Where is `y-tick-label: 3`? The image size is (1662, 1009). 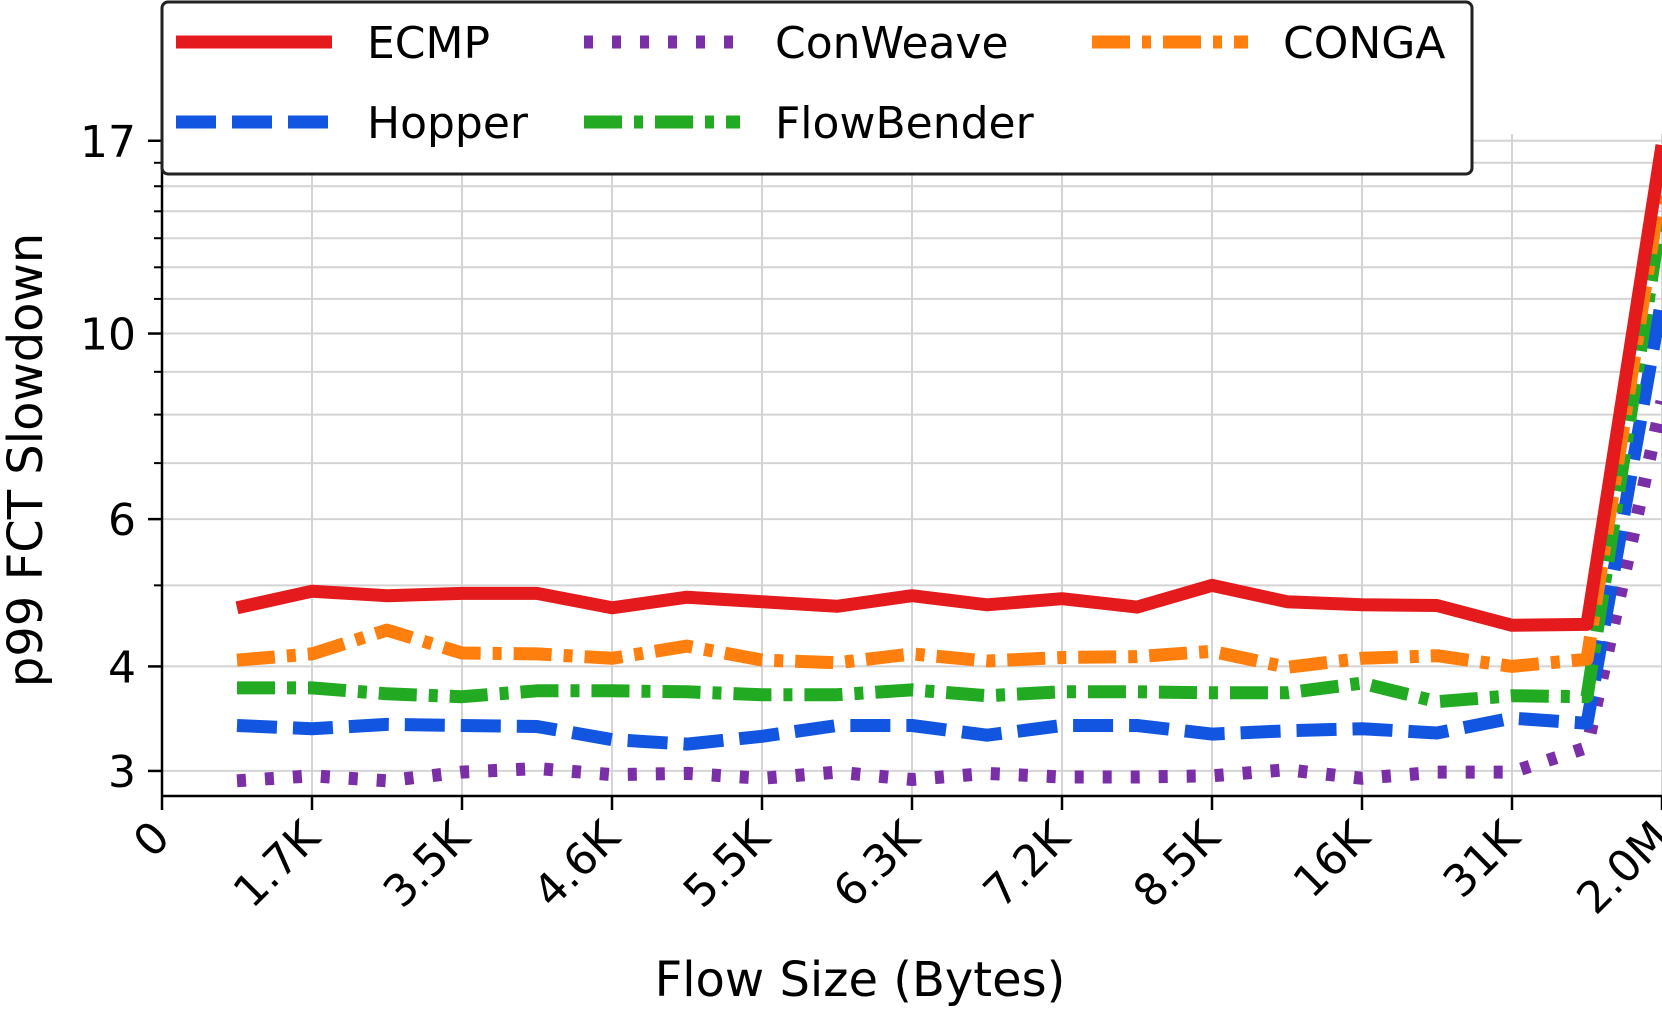 y-tick-label: 3 is located at coordinates (122, 772).